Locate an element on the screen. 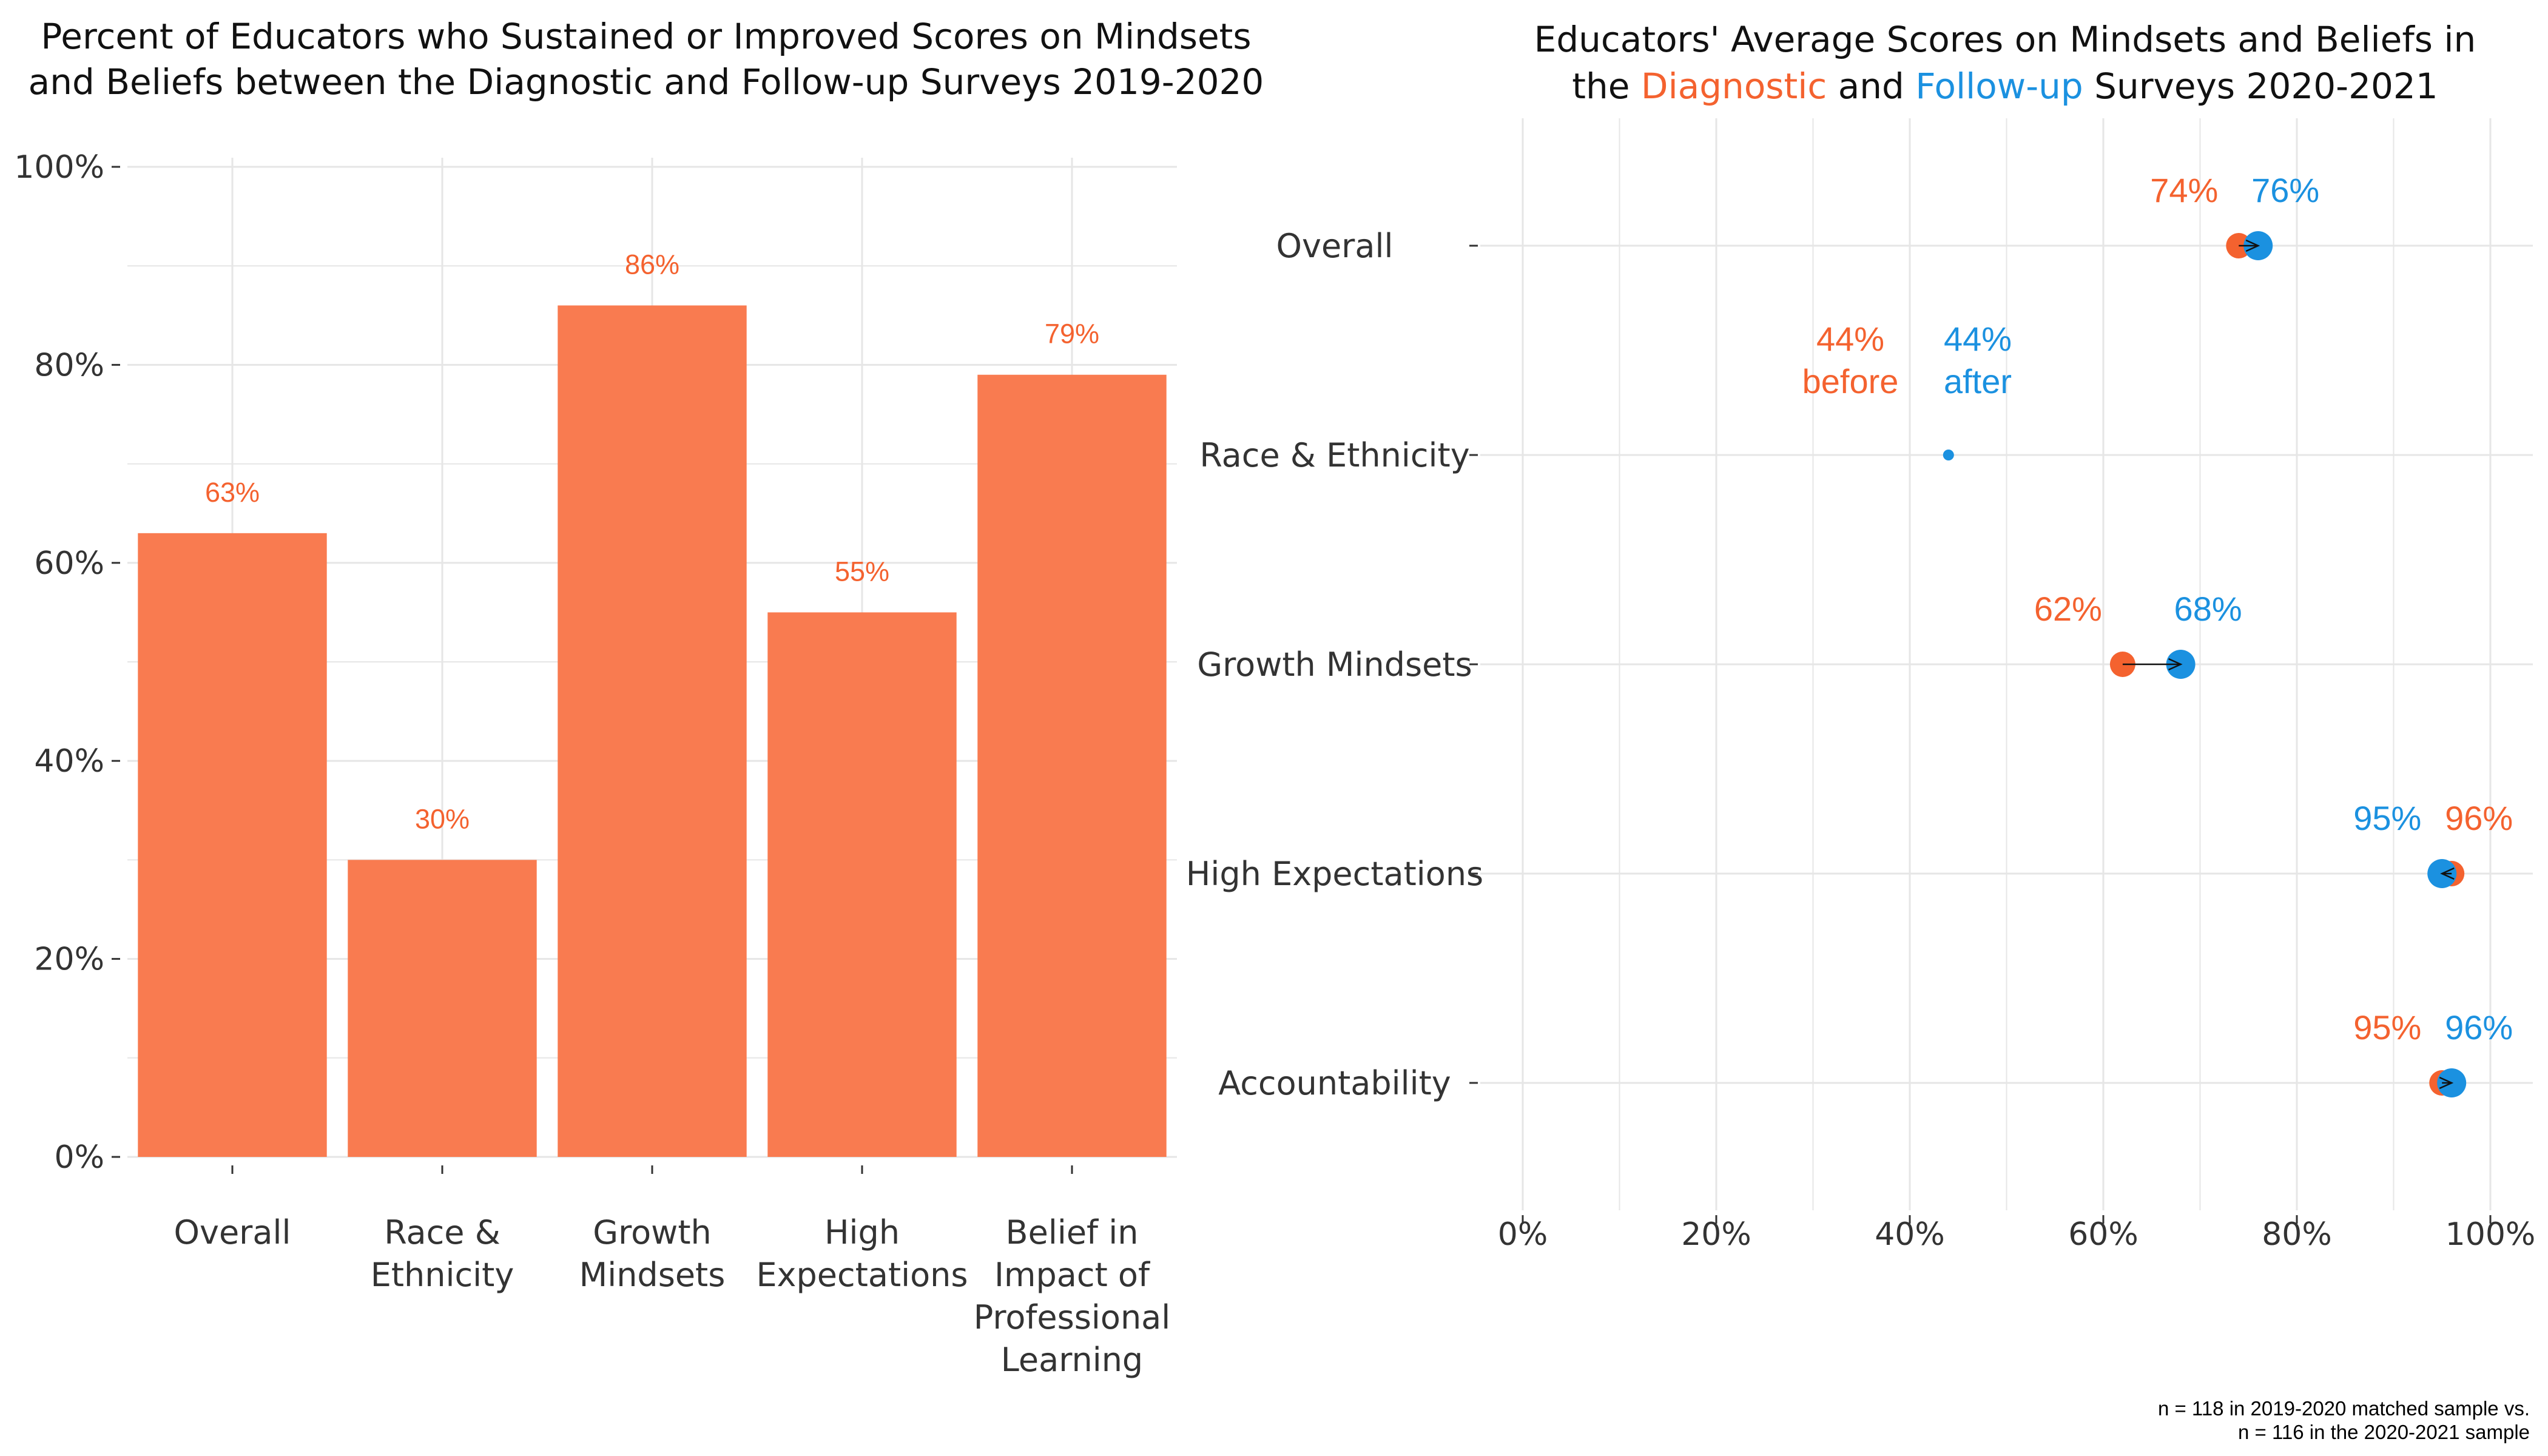 The image size is (2548, 1456). diagnostic-value-label: 44% is located at coordinates (1850, 339).